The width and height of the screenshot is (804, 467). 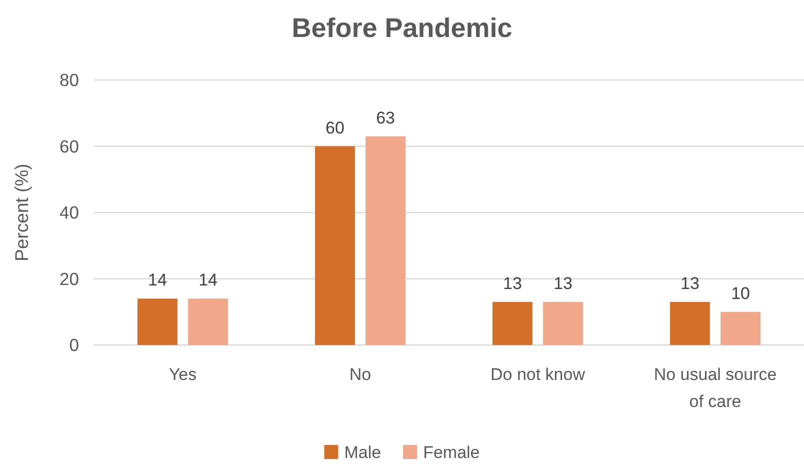 I want to click on y-tick-label: 0, so click(x=74, y=345).